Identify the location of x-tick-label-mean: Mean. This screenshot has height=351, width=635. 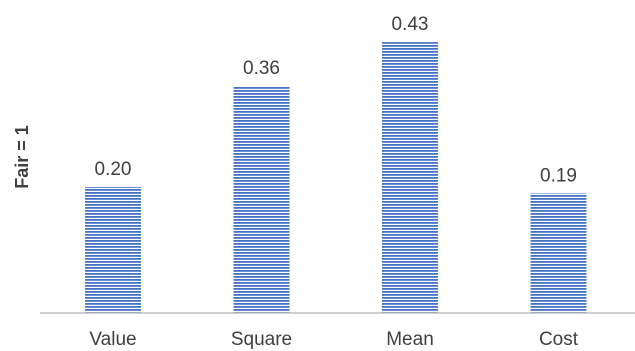
(410, 339).